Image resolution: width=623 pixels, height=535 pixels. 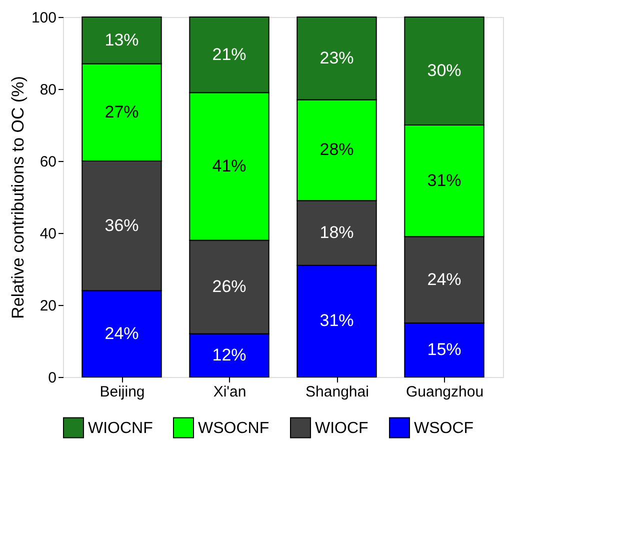 I want to click on data-label: 18%, so click(x=337, y=232).